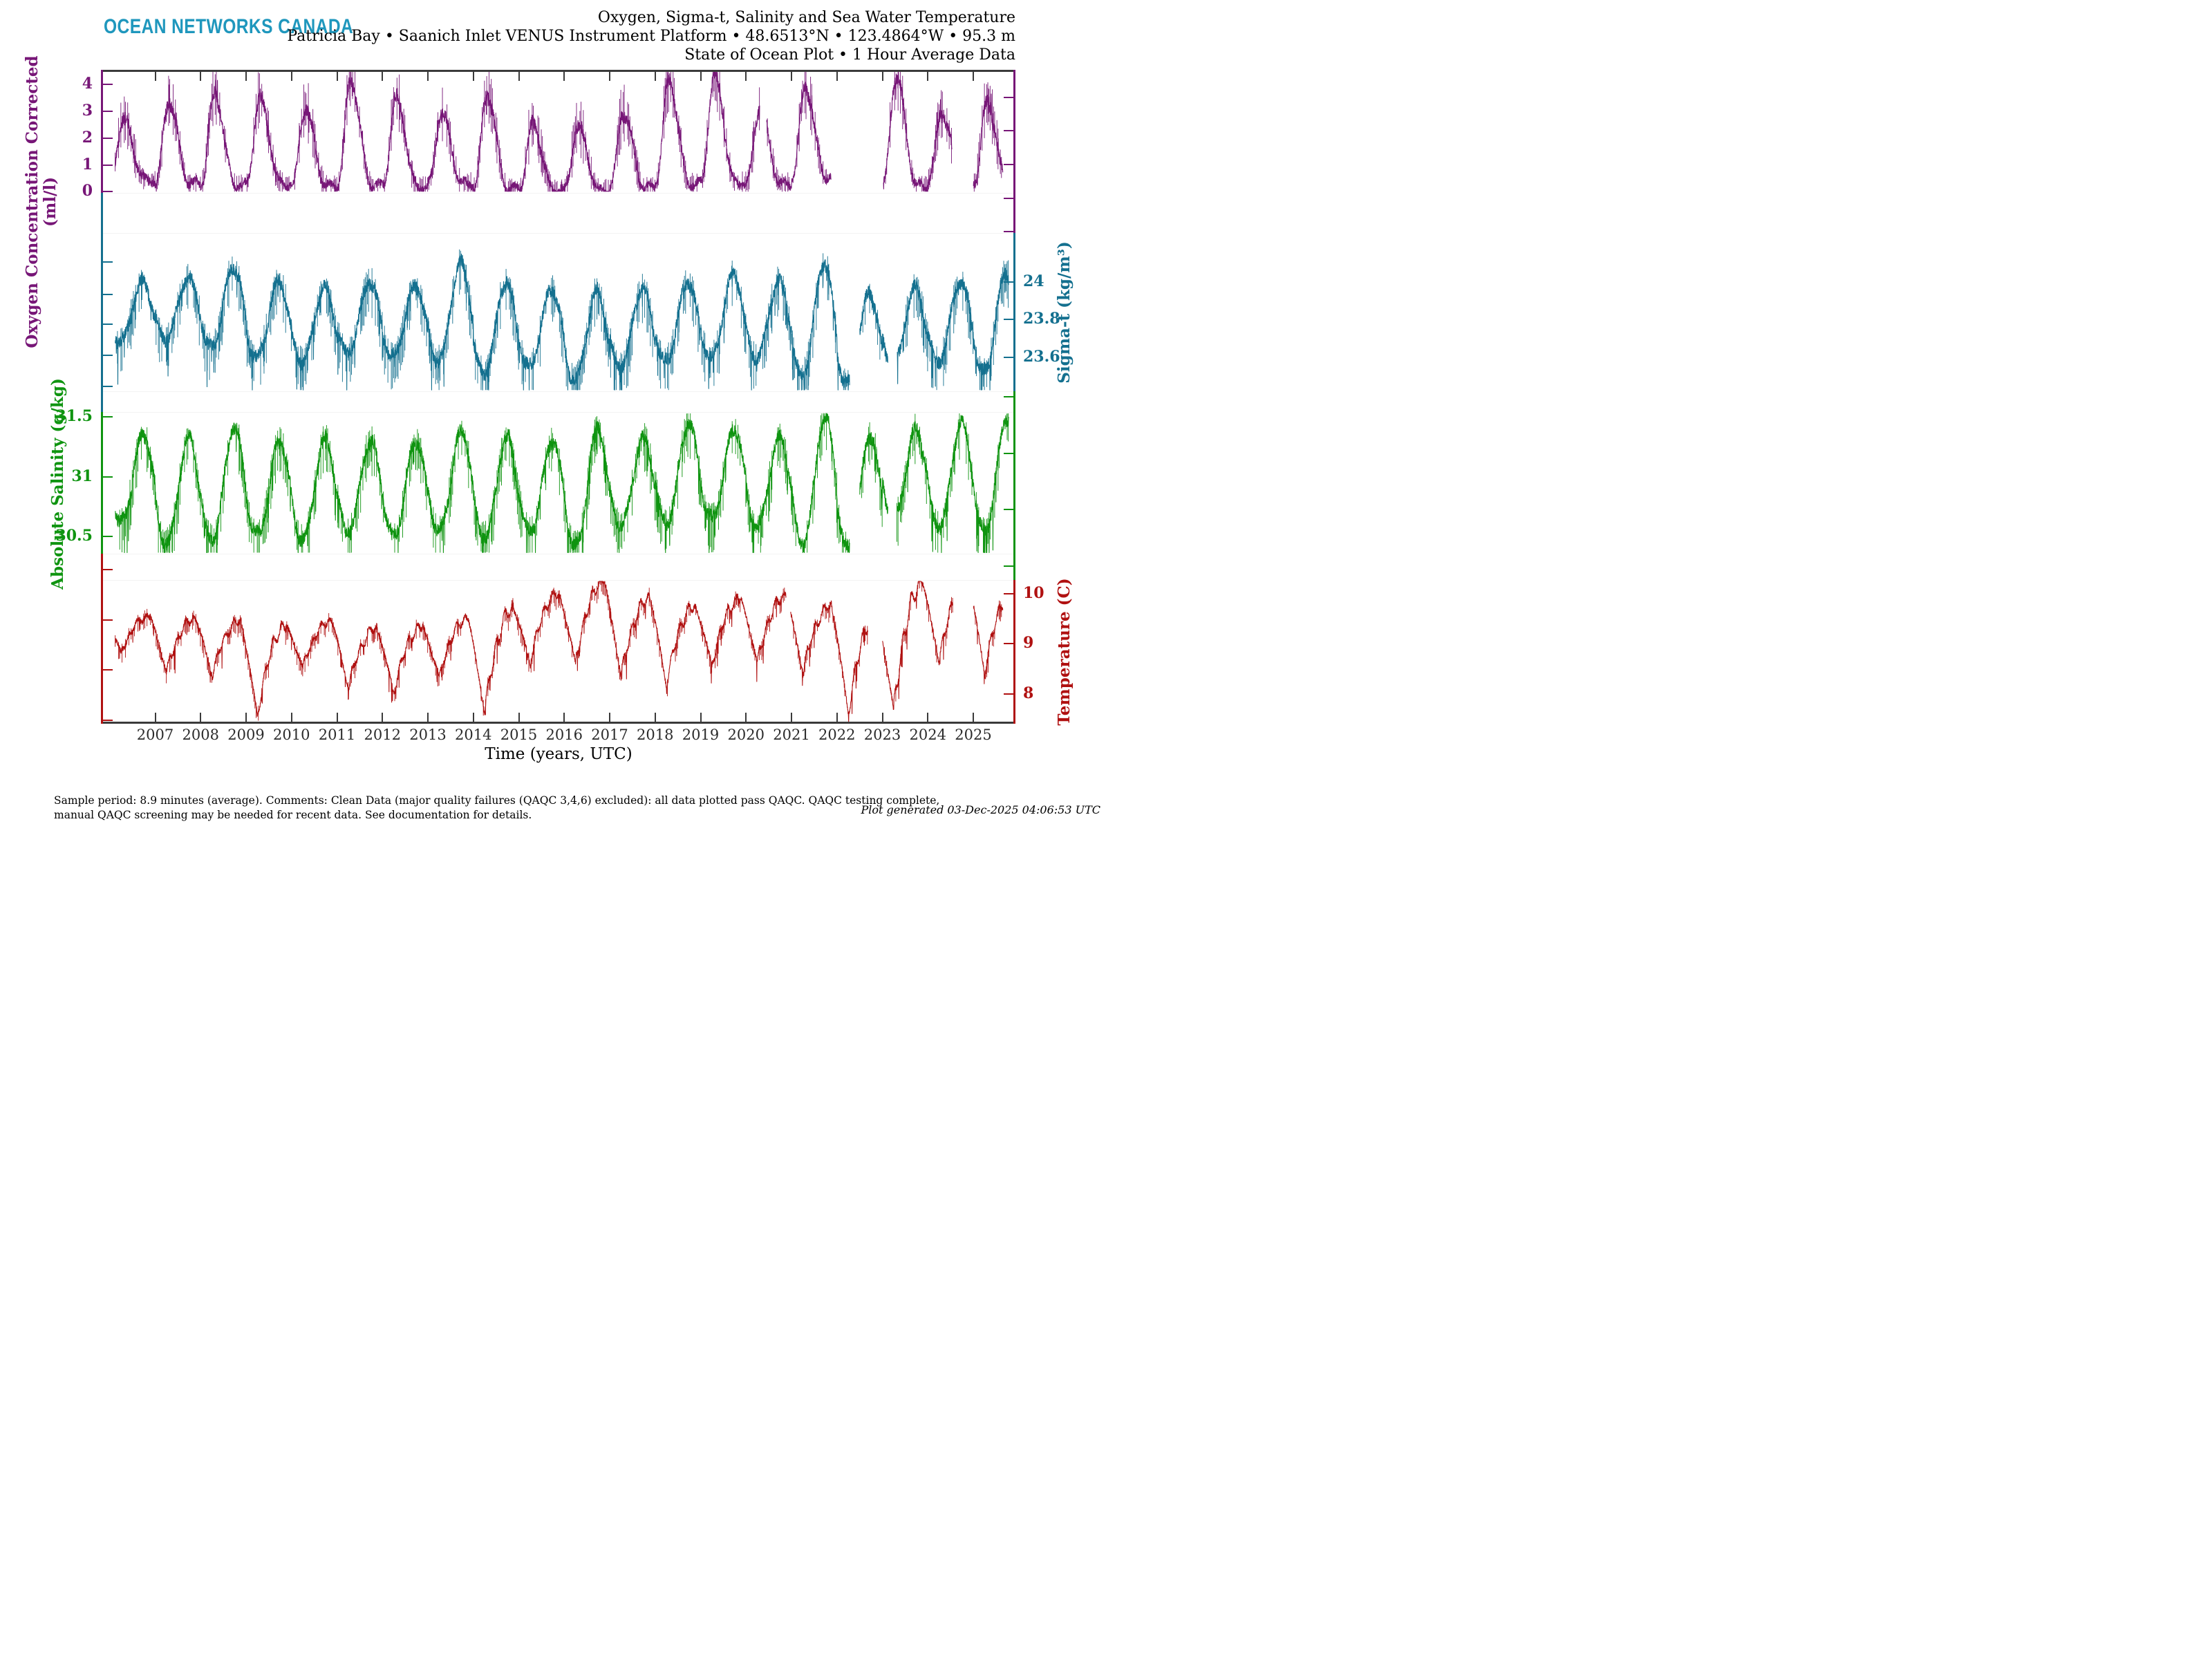  I want to click on right-spine-sigma, so click(1014, 312).